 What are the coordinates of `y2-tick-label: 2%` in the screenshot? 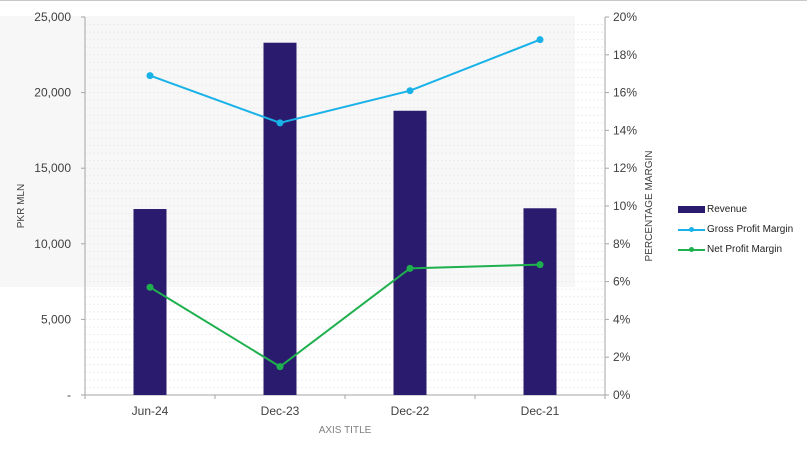 It's located at (622, 357).